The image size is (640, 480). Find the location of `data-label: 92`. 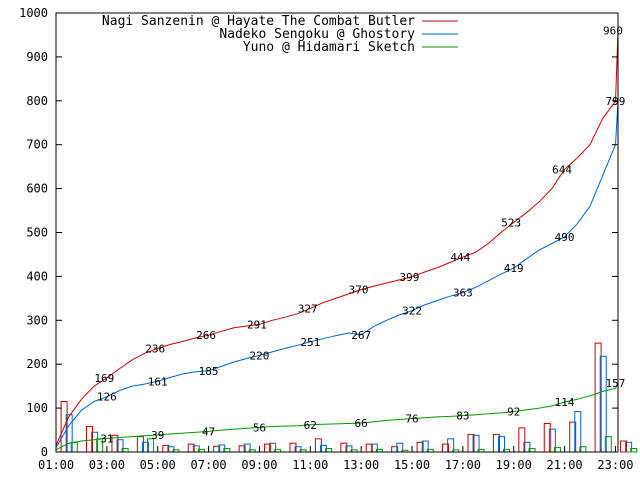

data-label: 92 is located at coordinates (513, 412).